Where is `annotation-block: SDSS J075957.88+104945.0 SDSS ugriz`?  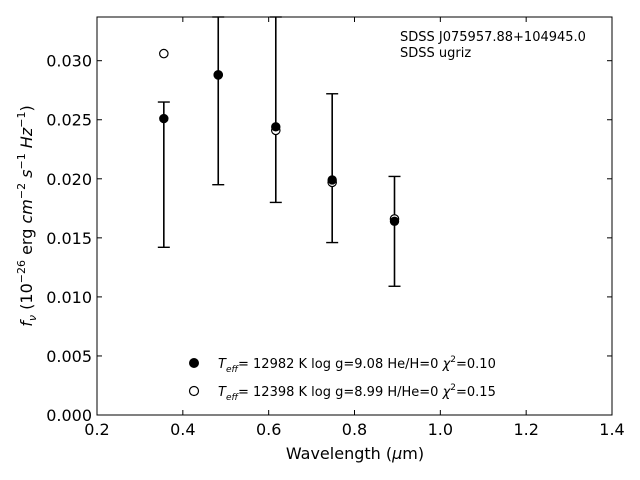 annotation-block: SDSS J075957.88+104945.0 SDSS ugriz is located at coordinates (493, 45).